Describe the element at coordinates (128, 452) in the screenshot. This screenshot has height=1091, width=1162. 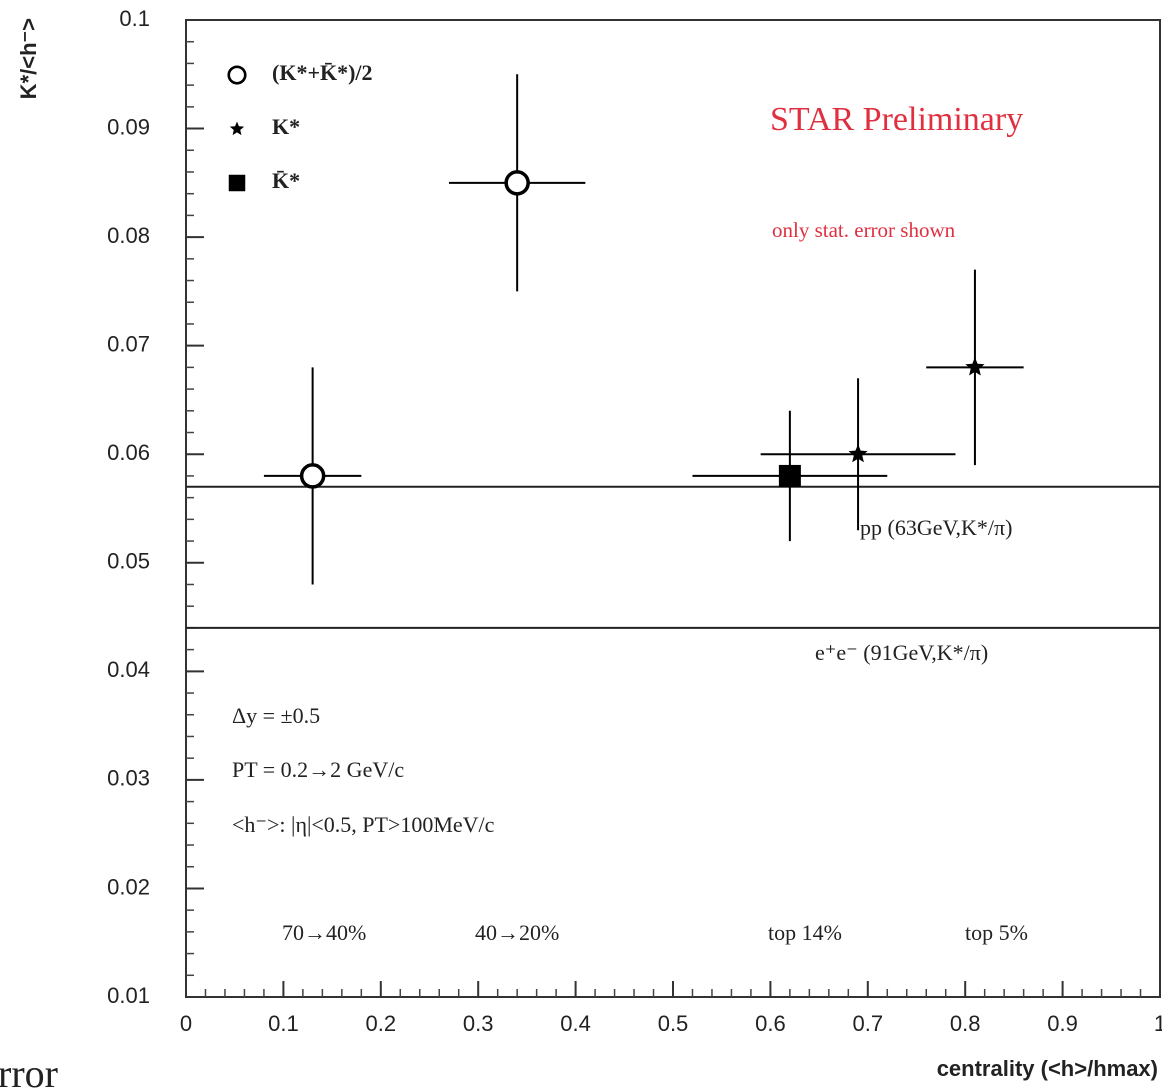
I see `y-tick-label: 0.06` at that location.